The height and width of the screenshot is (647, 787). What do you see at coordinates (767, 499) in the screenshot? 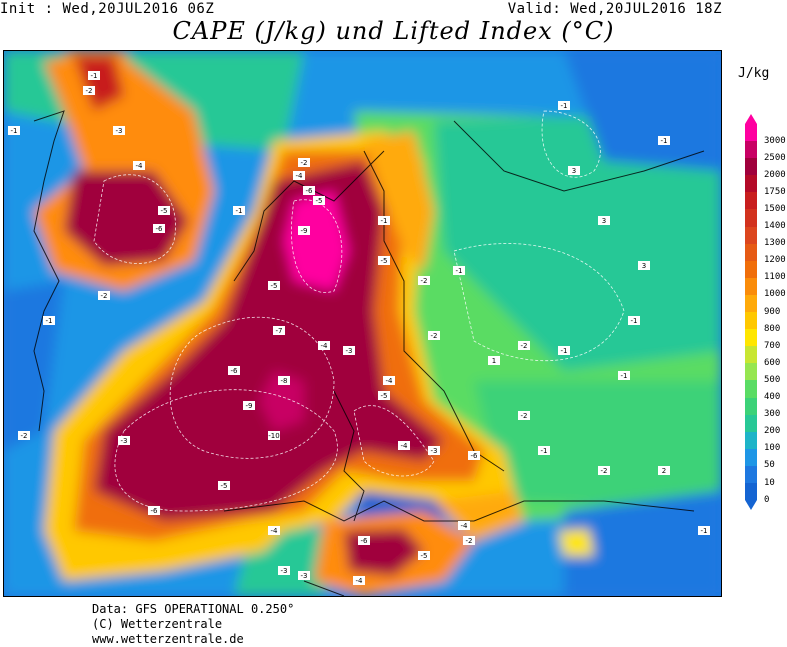
I see `legend-level-label: 0` at bounding box center [767, 499].